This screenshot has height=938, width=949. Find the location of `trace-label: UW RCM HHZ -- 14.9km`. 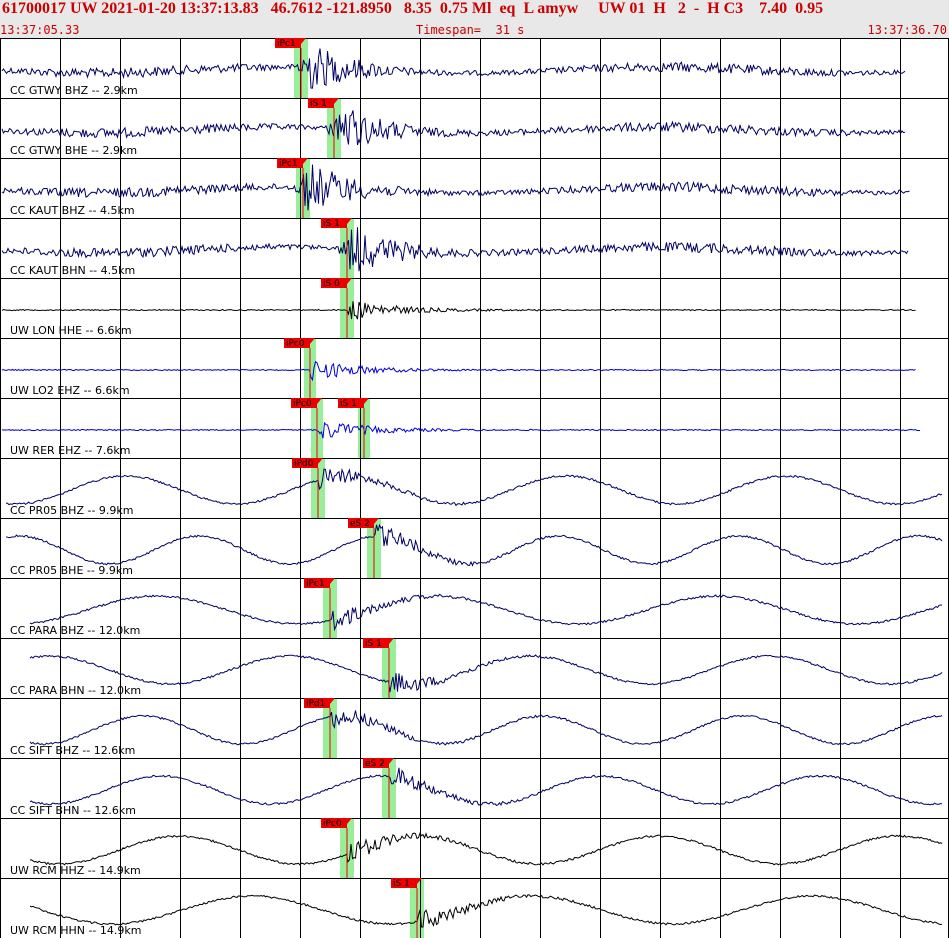

trace-label: UW RCM HHZ -- 14.9km is located at coordinates (75, 870).